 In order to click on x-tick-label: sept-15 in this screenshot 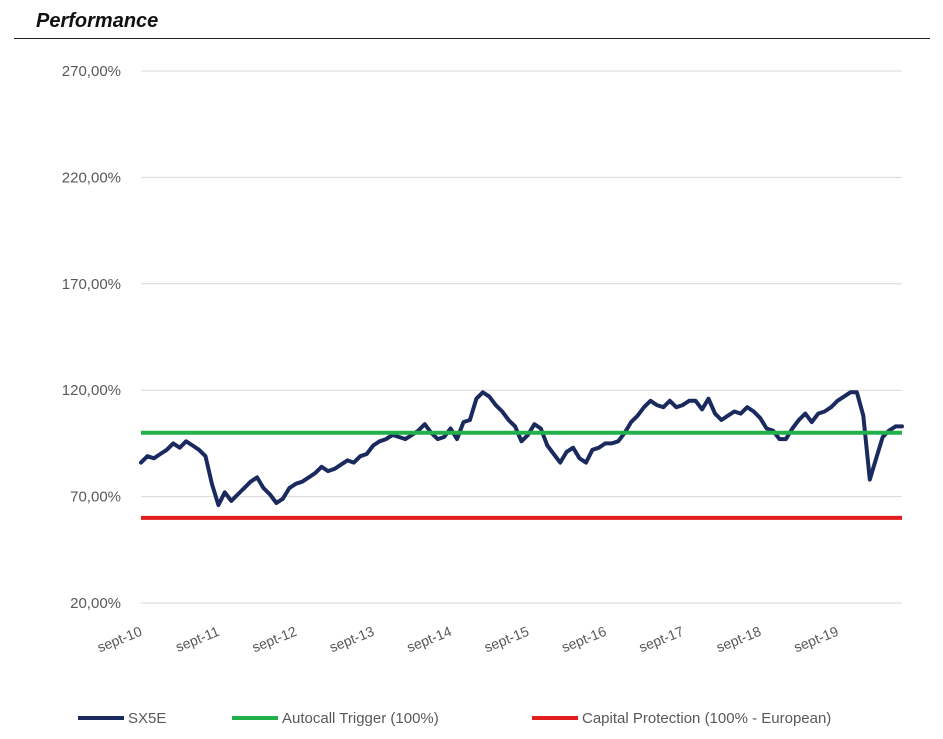, I will do `click(506, 639)`.